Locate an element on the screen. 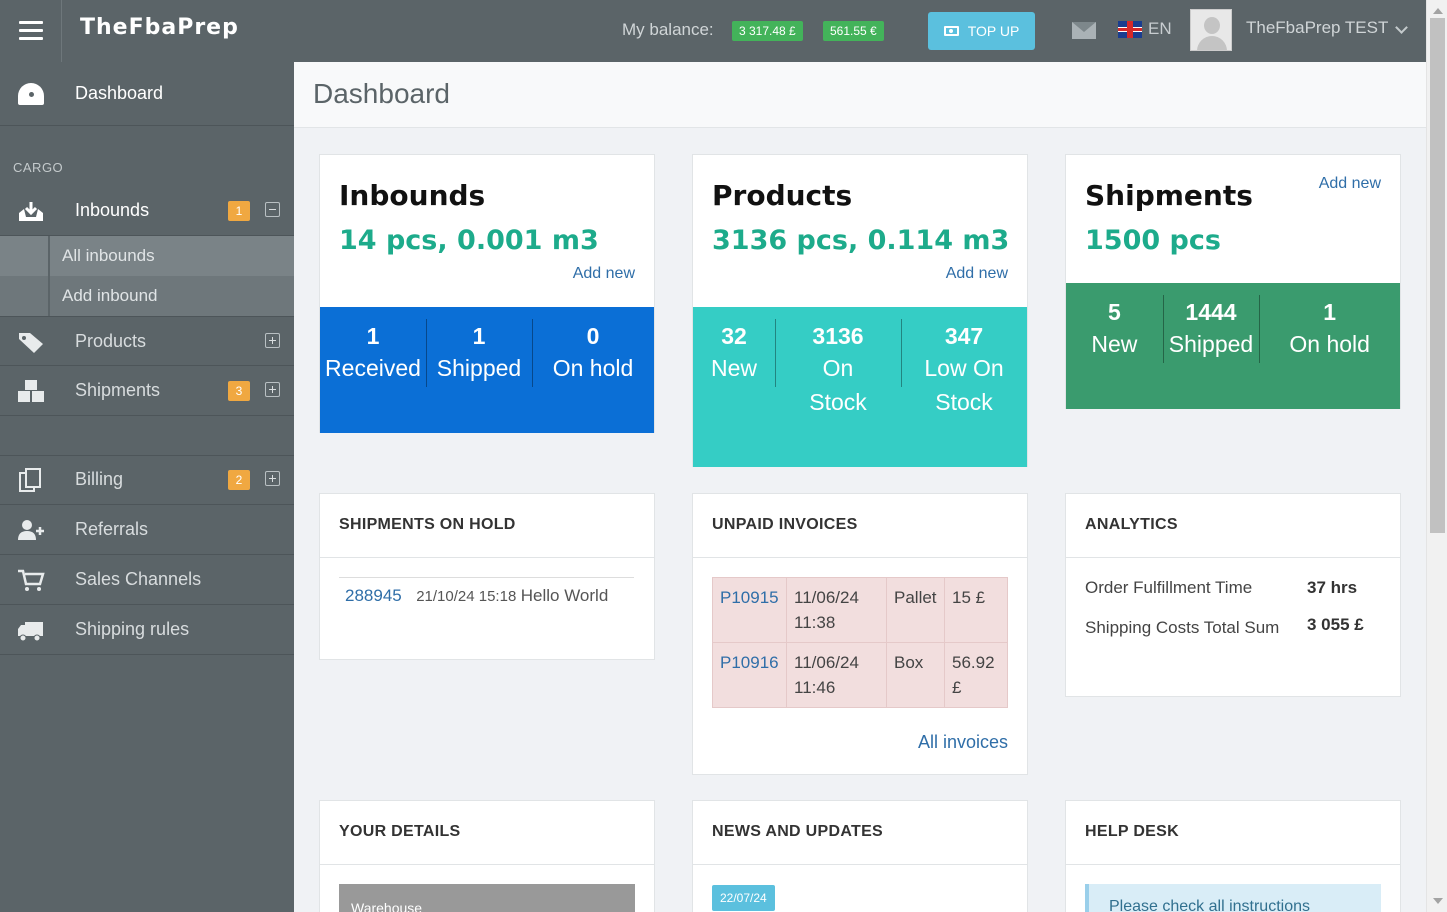 This screenshot has width=1447, height=912. inbounds-stats: 1 Received 1 Shipped 0 On hold is located at coordinates (487, 370).